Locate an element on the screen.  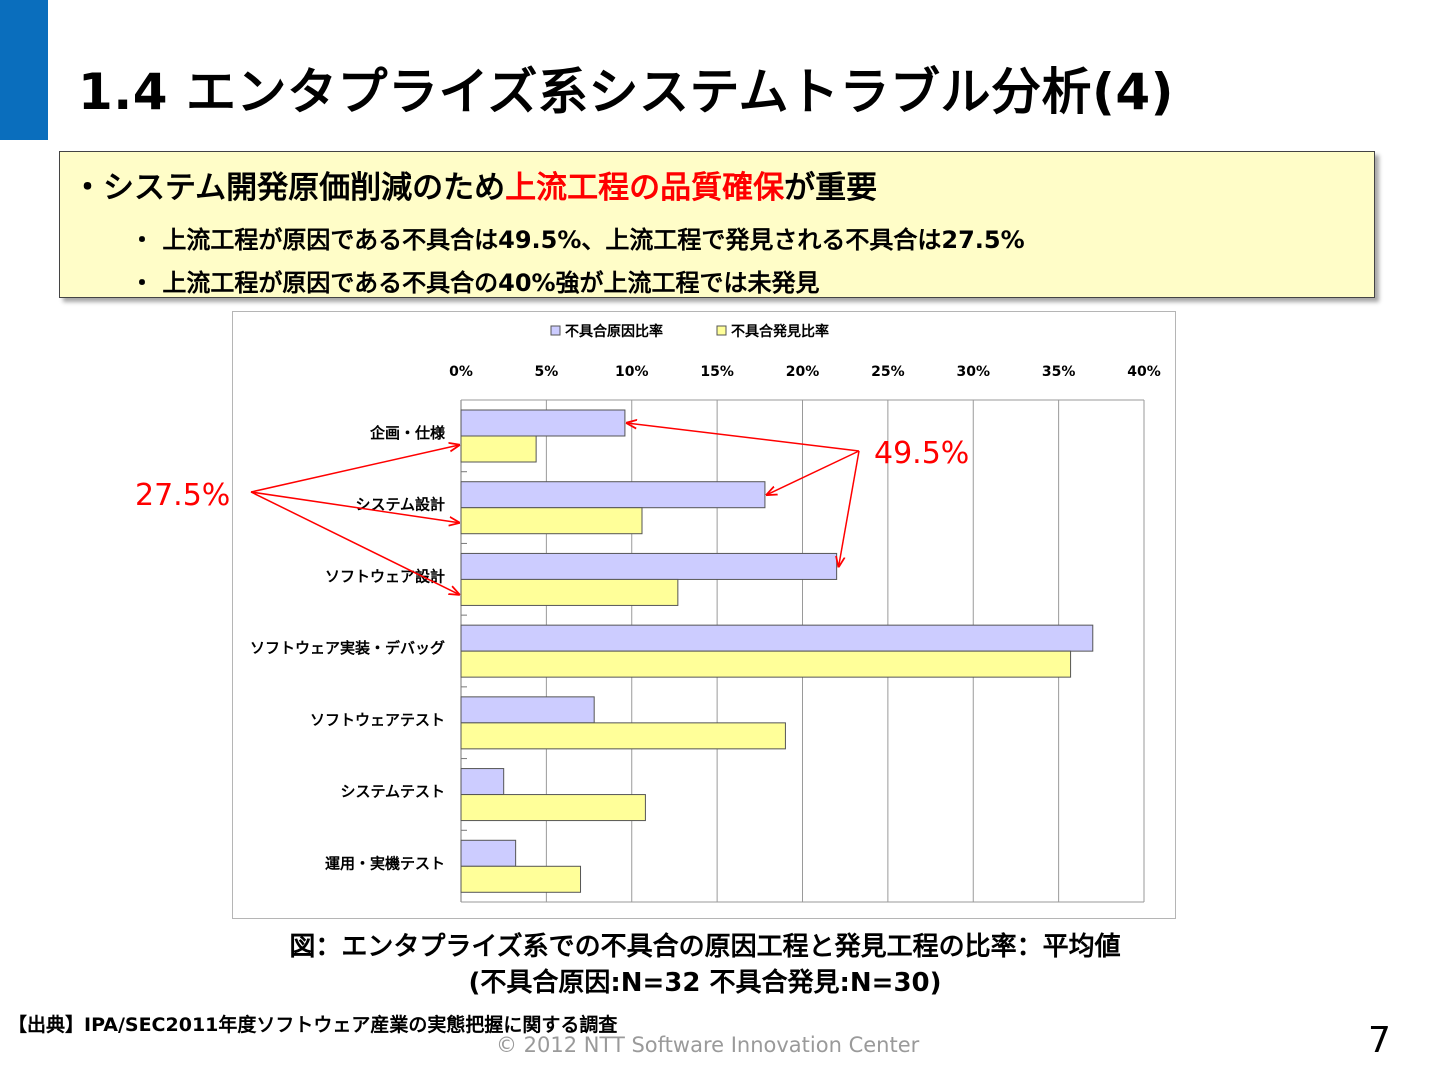
summary-sub-bullet: ・ 上流工程が原因である不具合の40%強が上流工程では未発見 is located at coordinates (475, 283).